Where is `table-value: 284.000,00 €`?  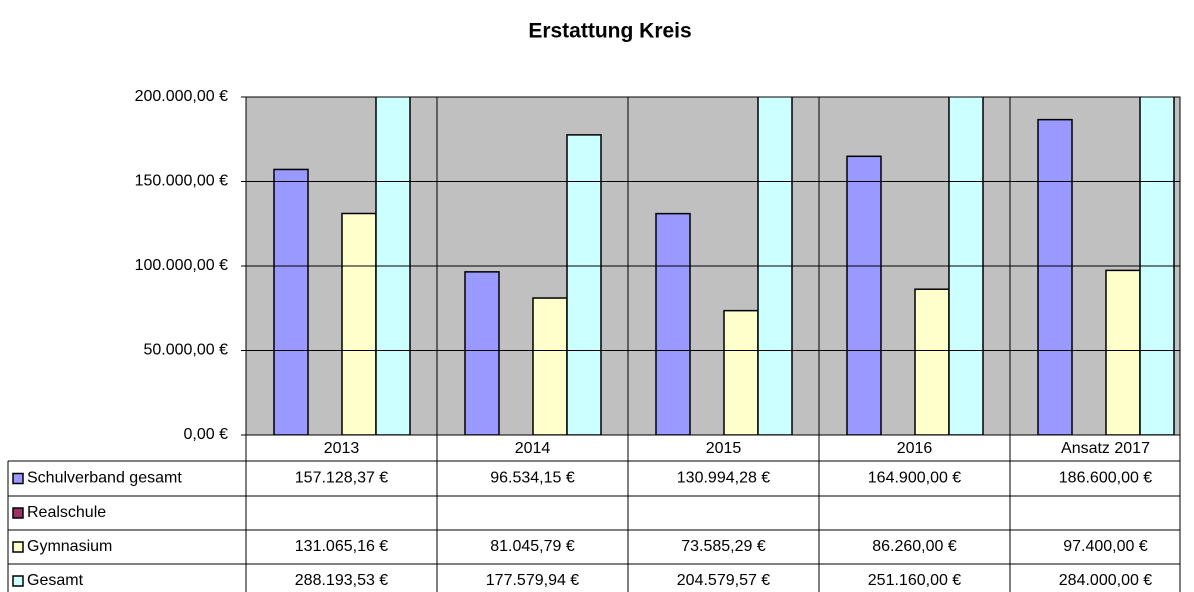
table-value: 284.000,00 € is located at coordinates (1106, 580).